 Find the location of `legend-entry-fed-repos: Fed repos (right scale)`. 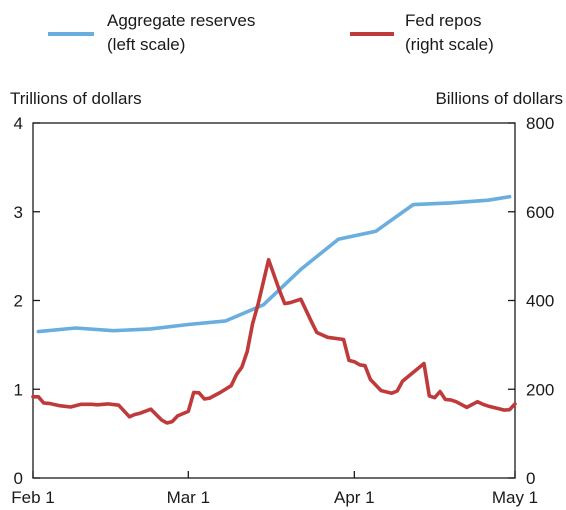

legend-entry-fed-repos: Fed repos (right scale) is located at coordinates (422, 32).